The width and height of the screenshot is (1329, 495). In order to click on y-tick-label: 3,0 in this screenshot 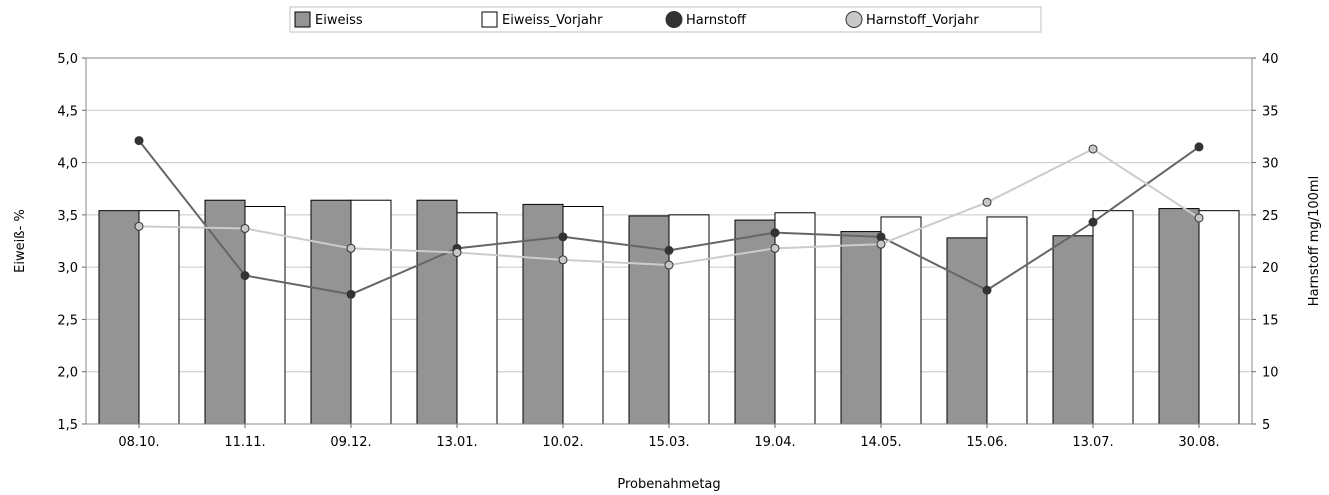, I will do `click(67, 268)`.